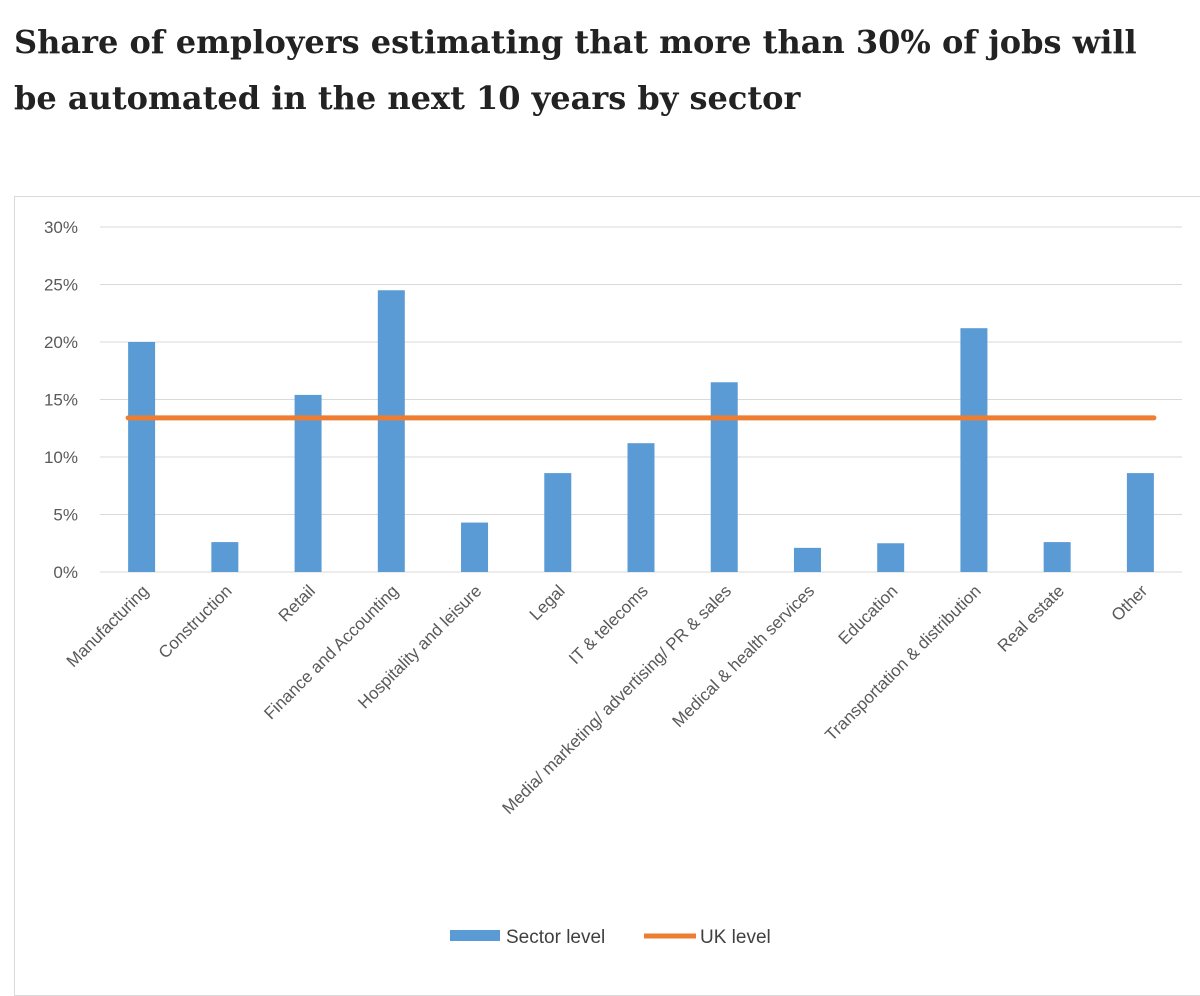 Image resolution: width=1200 pixels, height=996 pixels. Describe the element at coordinates (1031, 618) in the screenshot. I see `x-category-label: Real estate` at that location.